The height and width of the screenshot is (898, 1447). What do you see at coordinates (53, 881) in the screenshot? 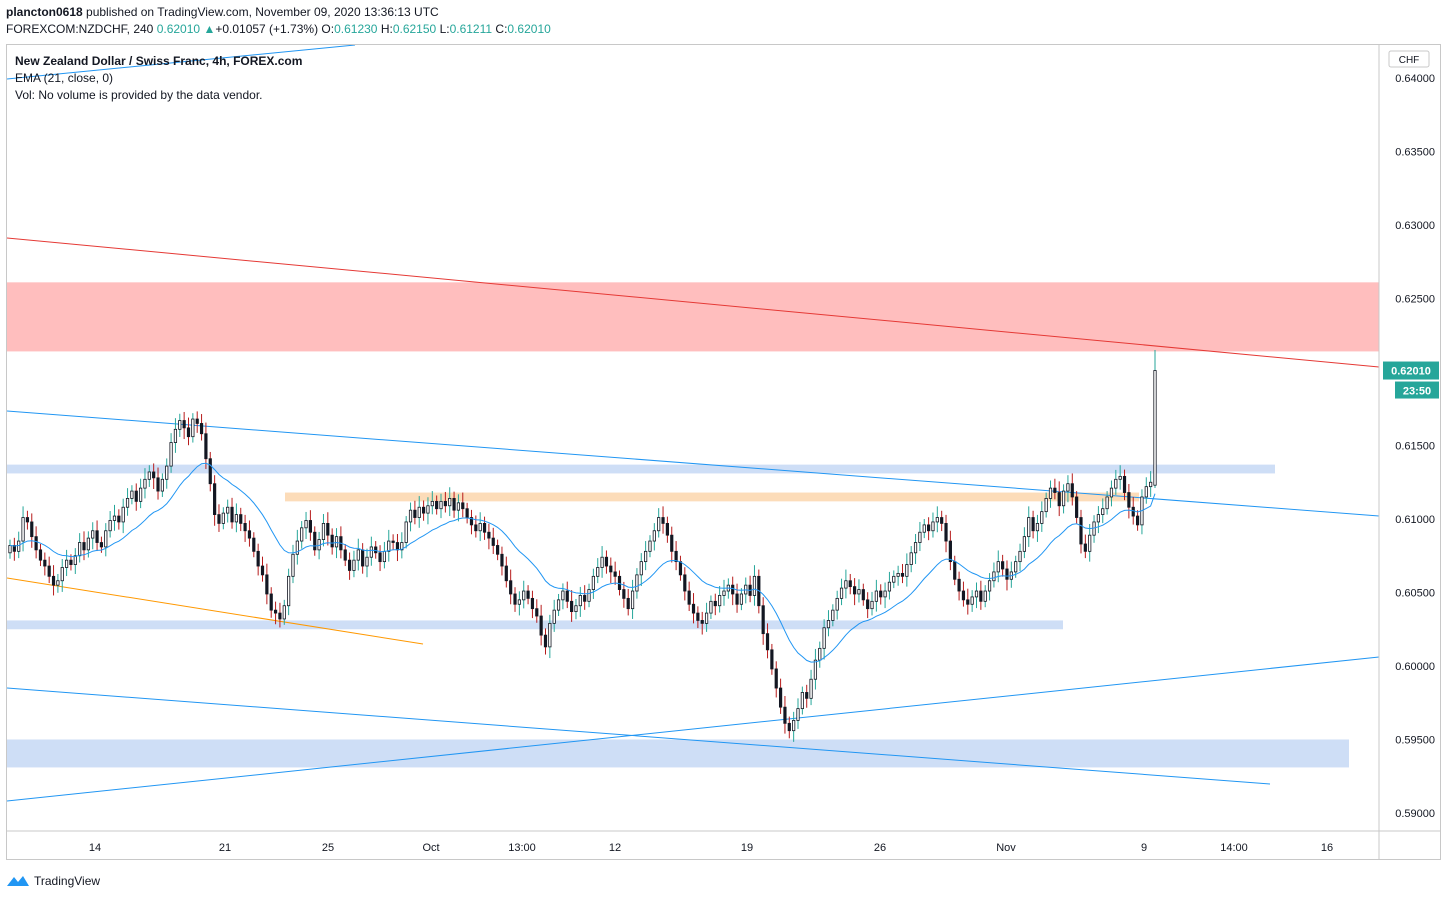
I see `footer-brand: TradingView` at bounding box center [53, 881].